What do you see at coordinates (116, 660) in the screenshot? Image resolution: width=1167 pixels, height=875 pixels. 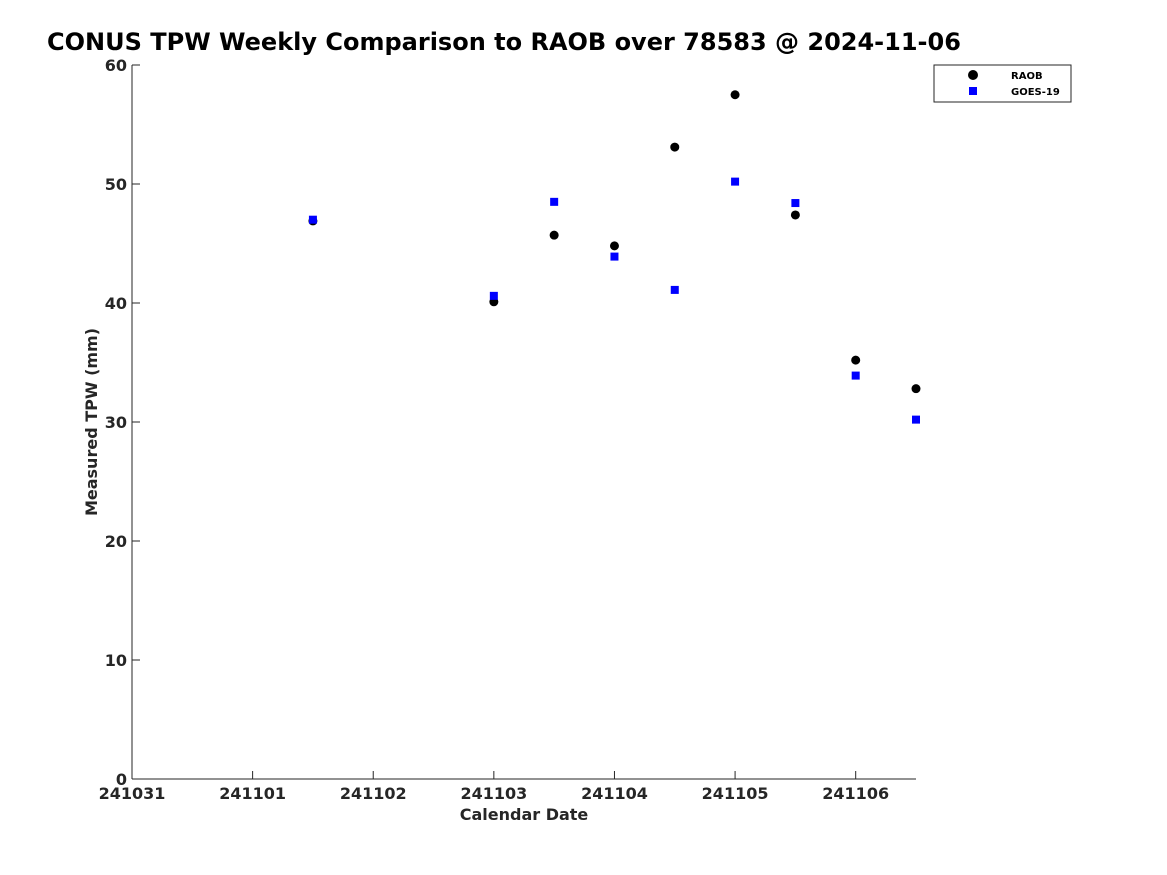 I see `y-tick-label: 10` at bounding box center [116, 660].